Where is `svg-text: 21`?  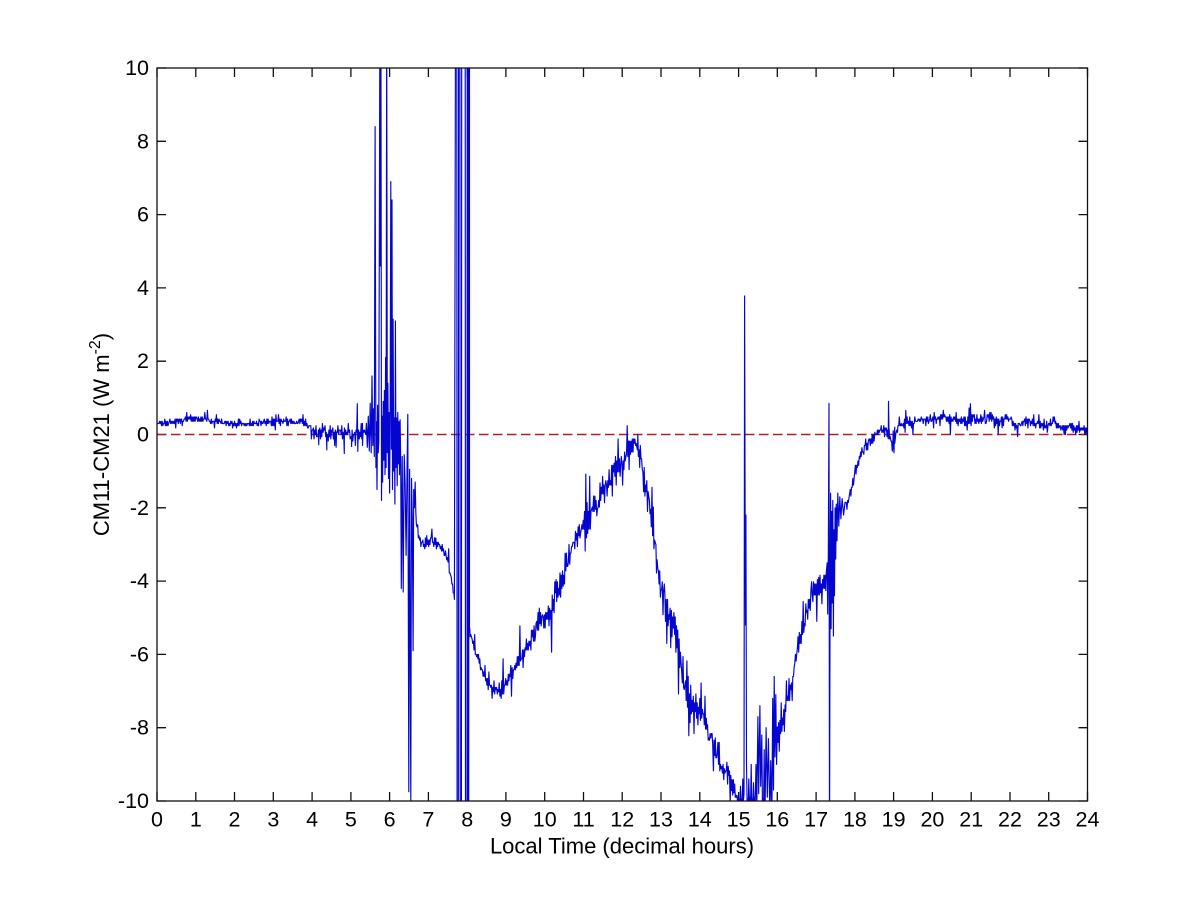
svg-text: 21 is located at coordinates (971, 820).